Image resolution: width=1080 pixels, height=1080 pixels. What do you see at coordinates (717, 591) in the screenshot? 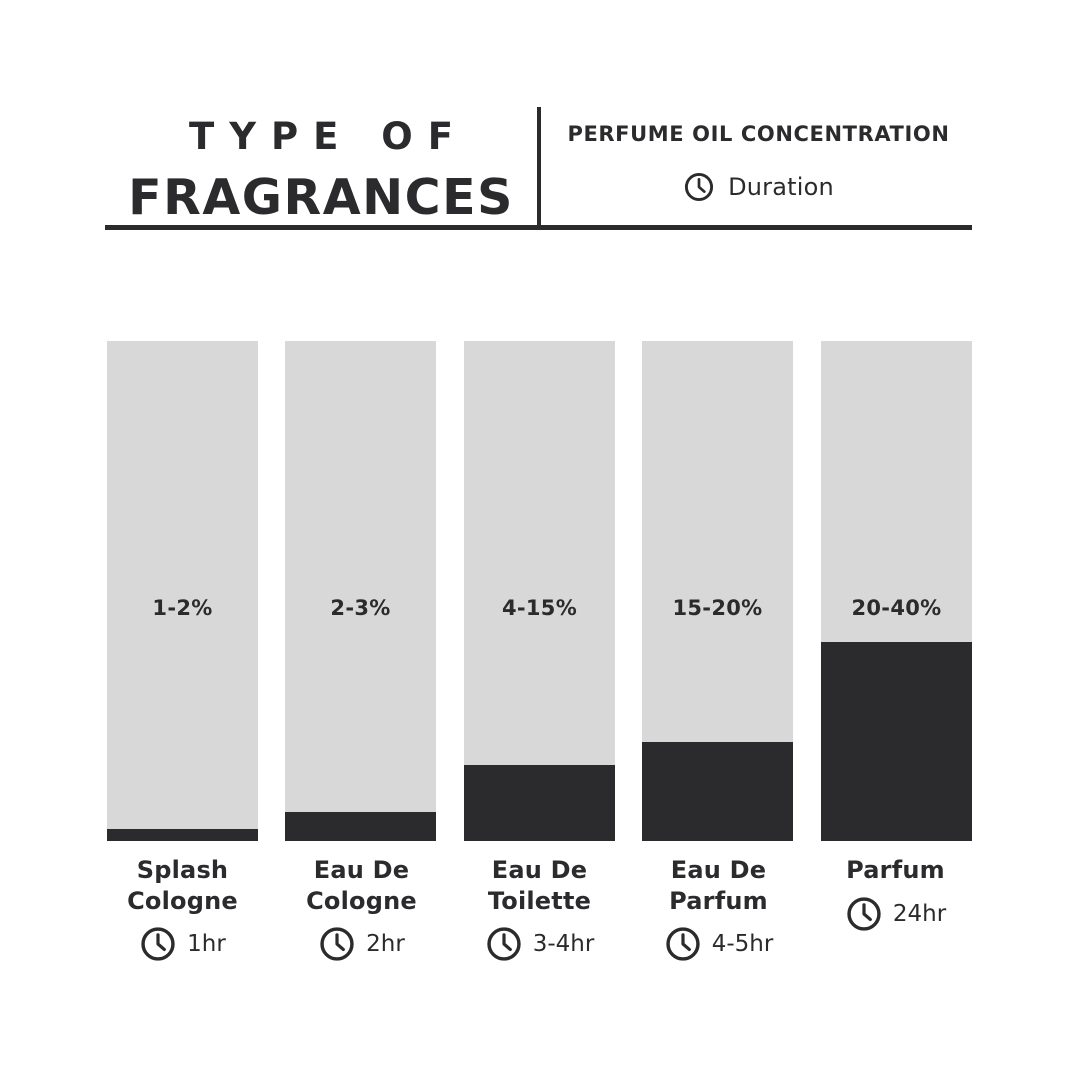
I see `bar-column-eau-de-parfum: 15-20%` at bounding box center [717, 591].